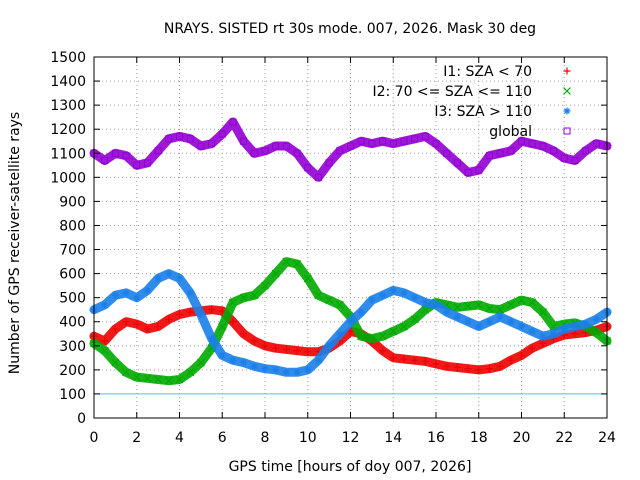  What do you see at coordinates (479, 438) in the screenshot?
I see `x-tick-label: 18` at bounding box center [479, 438].